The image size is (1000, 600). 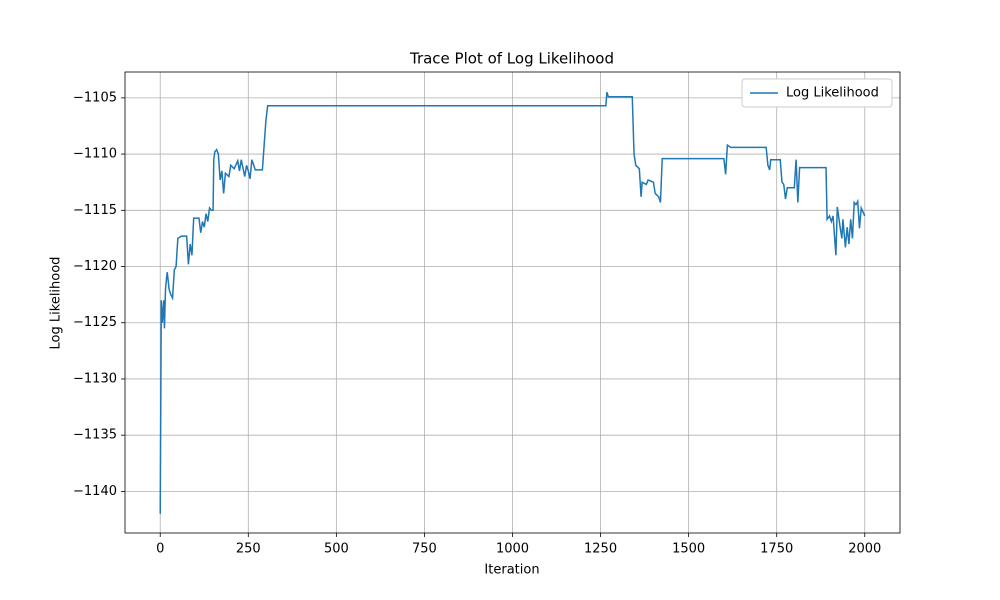 I want to click on y-tick-label: −1125, so click(x=95, y=322).